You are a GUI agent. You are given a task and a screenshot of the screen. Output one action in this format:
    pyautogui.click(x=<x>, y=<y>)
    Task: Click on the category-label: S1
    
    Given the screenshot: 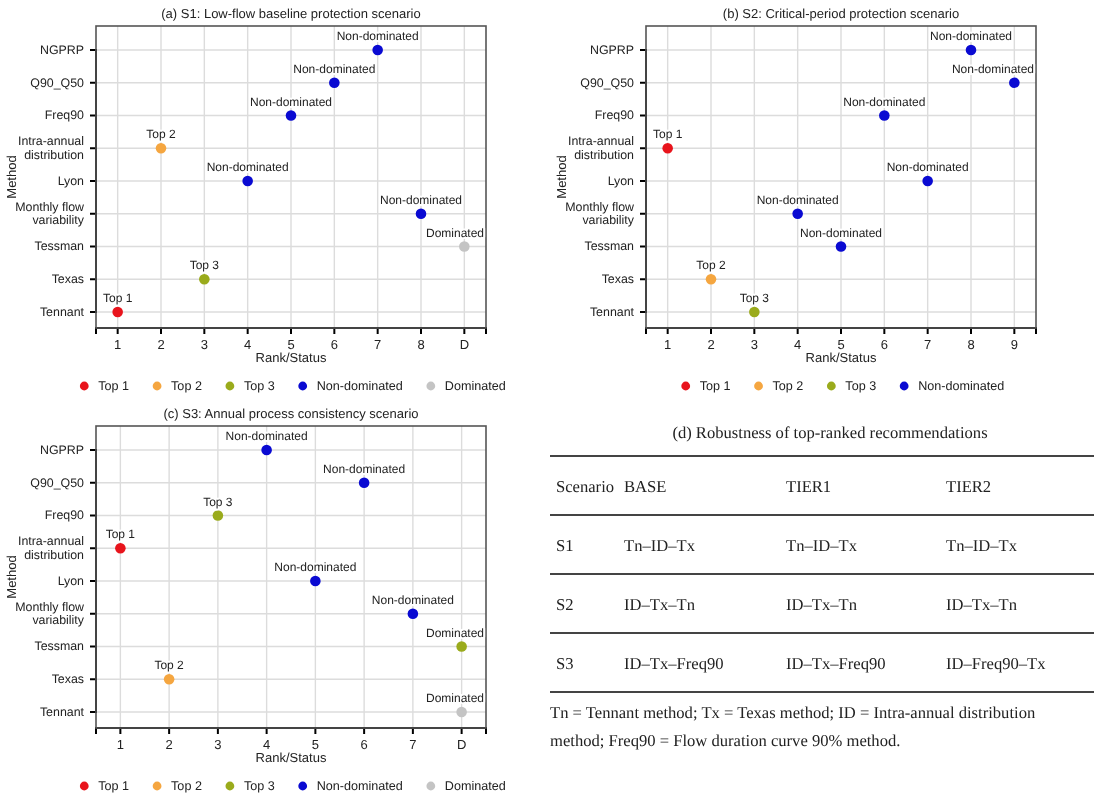 What is the action you would take?
    pyautogui.click(x=565, y=545)
    